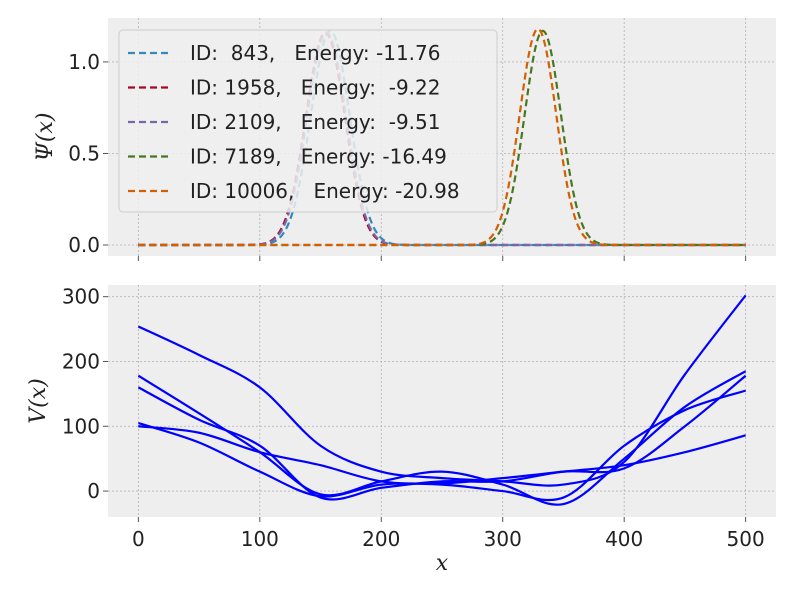 Image resolution: width=800 pixels, height=600 pixels. Describe the element at coordinates (81, 297) in the screenshot. I see `potential-y-tick-label: 300` at that location.